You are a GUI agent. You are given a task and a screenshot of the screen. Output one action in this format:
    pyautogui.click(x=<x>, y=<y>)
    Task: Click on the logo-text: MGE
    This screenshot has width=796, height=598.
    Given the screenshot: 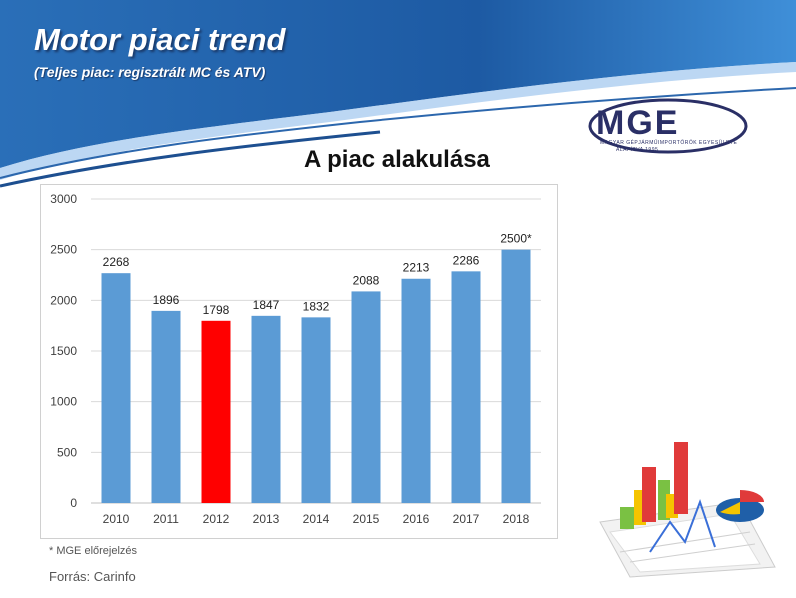 What is the action you would take?
    pyautogui.click(x=638, y=123)
    